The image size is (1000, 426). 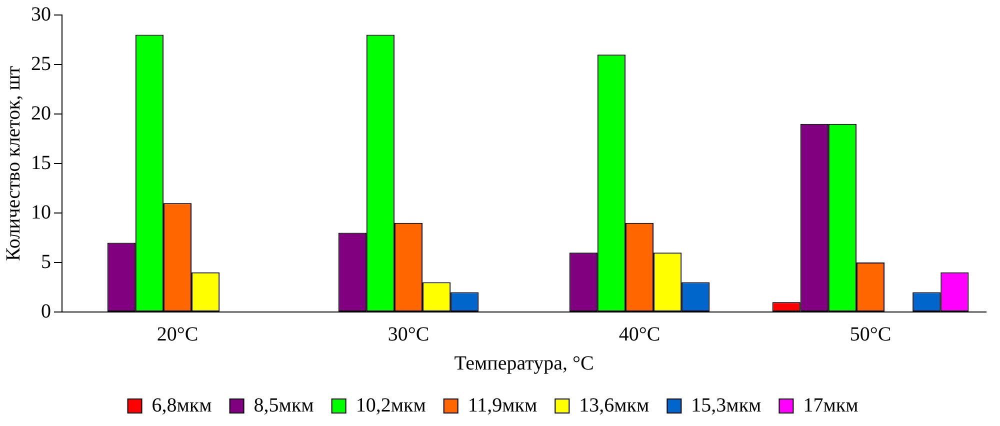 I want to click on legend-label: 15,3мкм, so click(x=726, y=405).